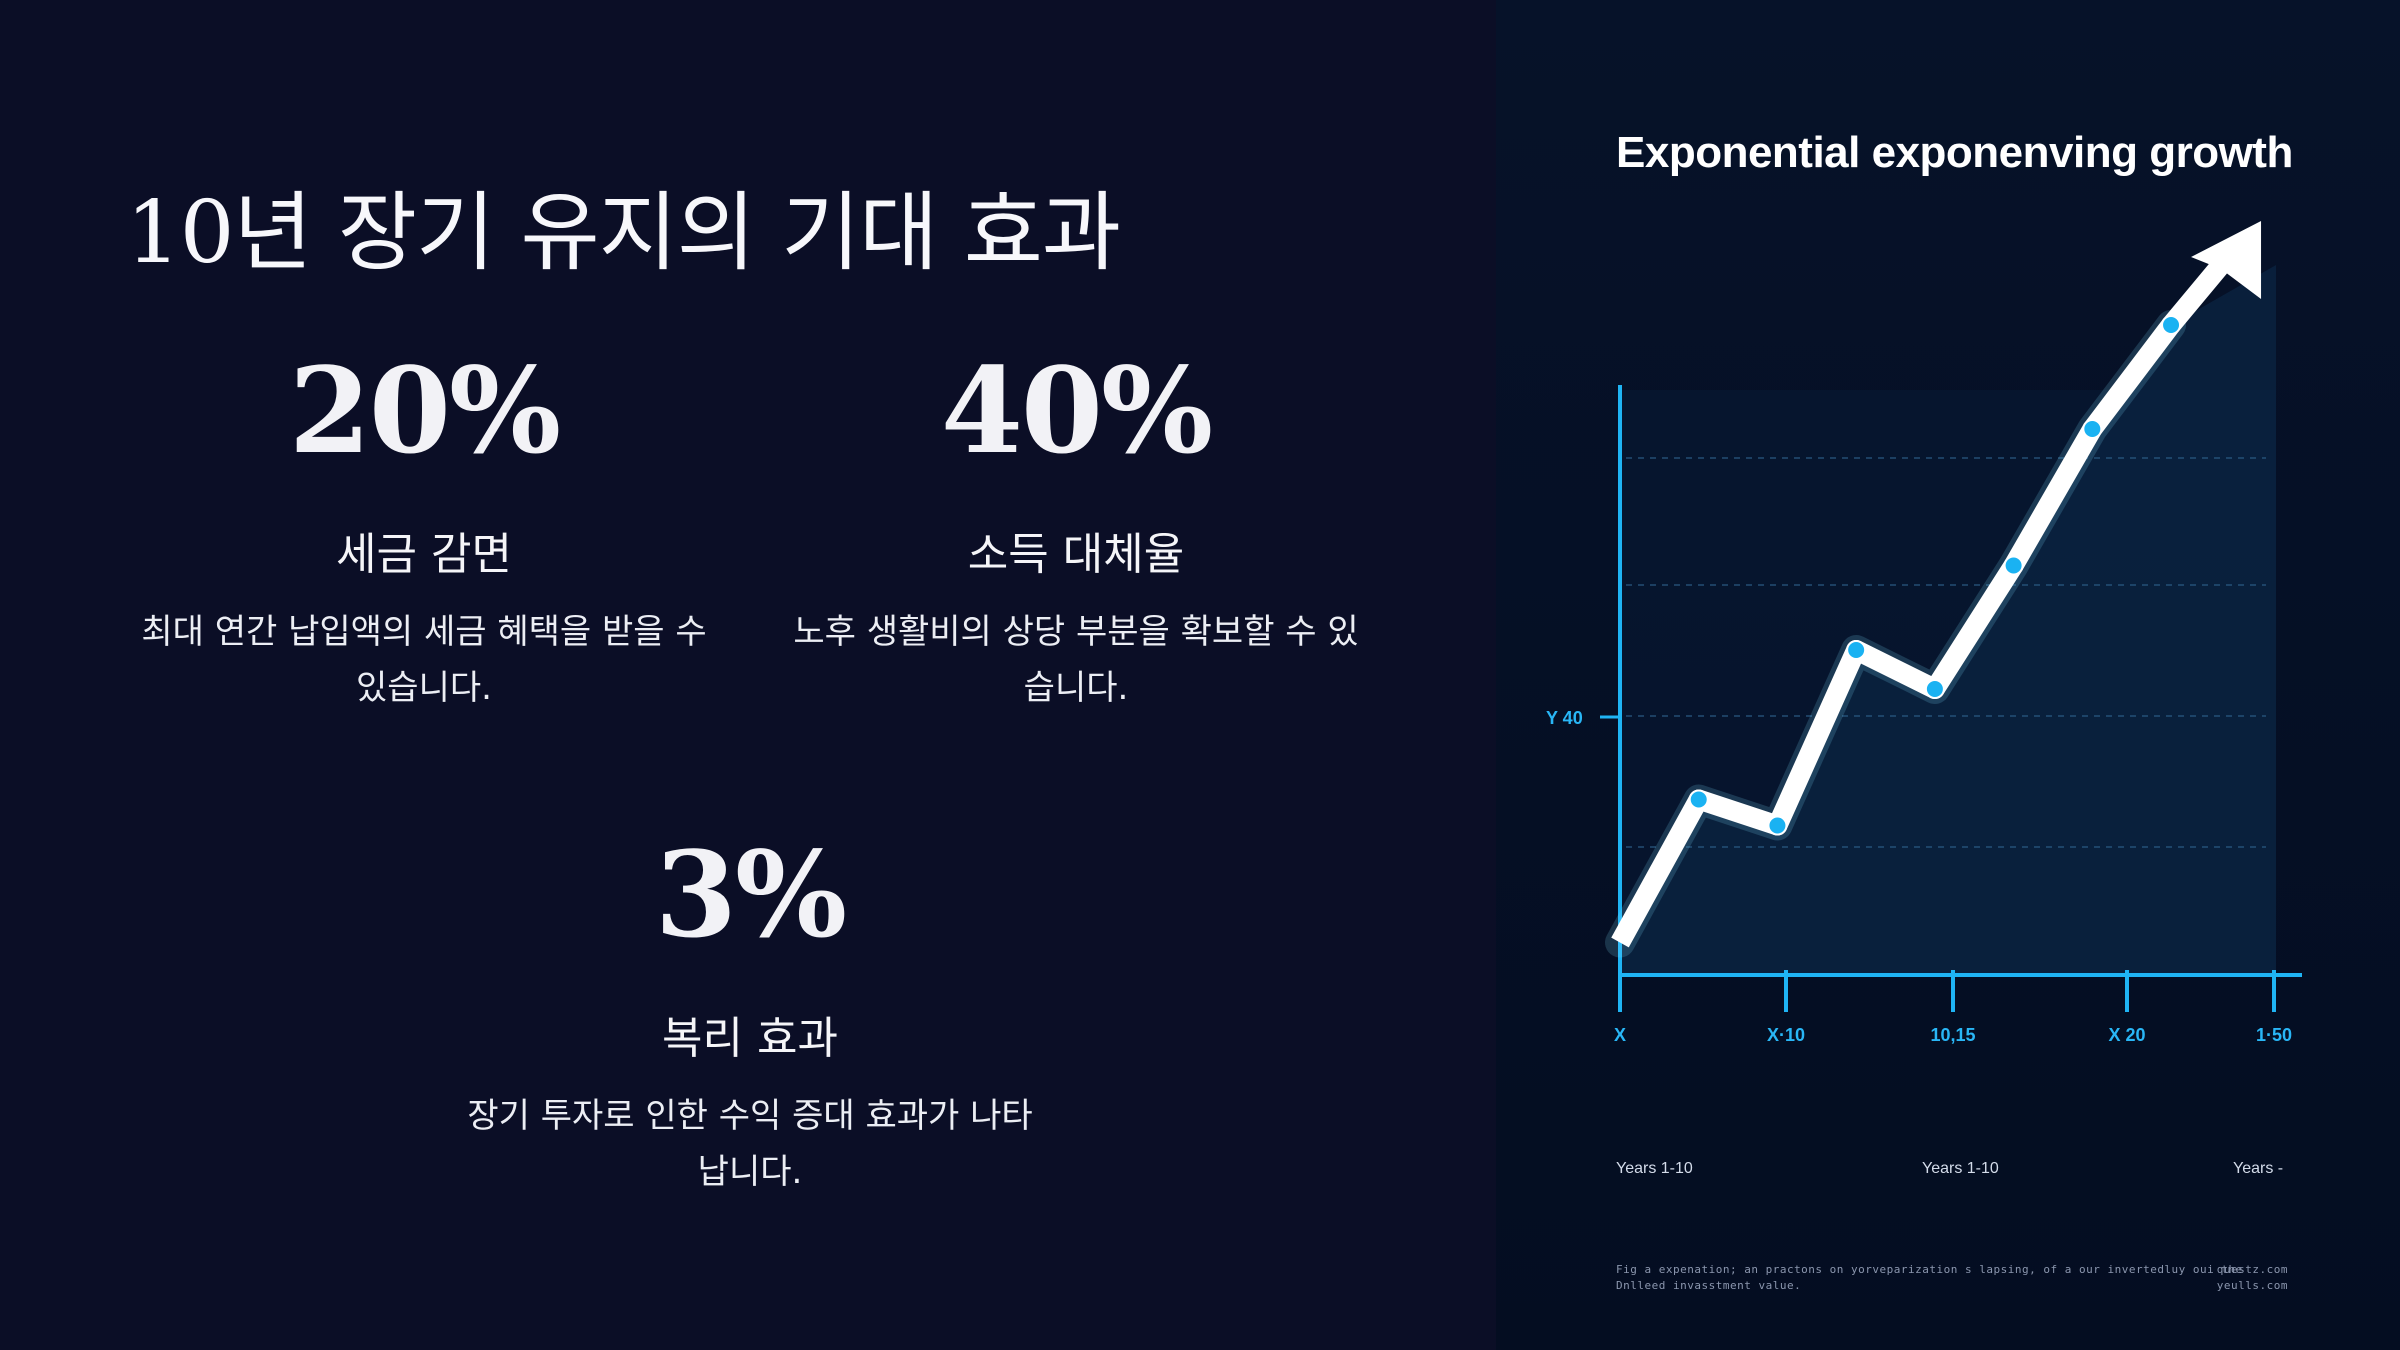 The width and height of the screenshot is (2400, 1350). What do you see at coordinates (2252, 1269) in the screenshot?
I see `footnote-line: questz.com` at bounding box center [2252, 1269].